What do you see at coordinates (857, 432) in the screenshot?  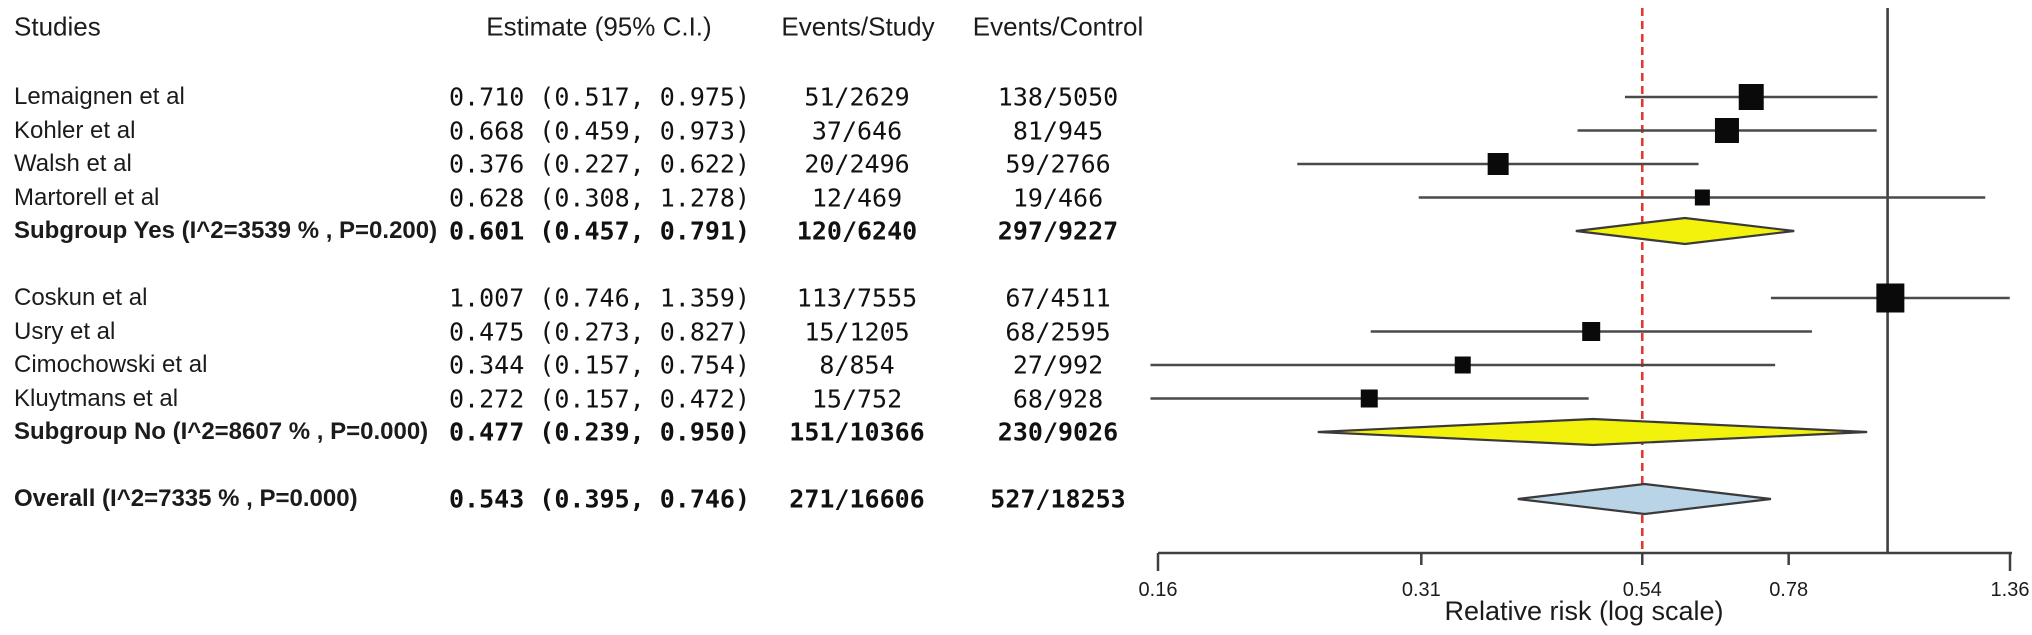 I see `events-study-value: 151/10366` at bounding box center [857, 432].